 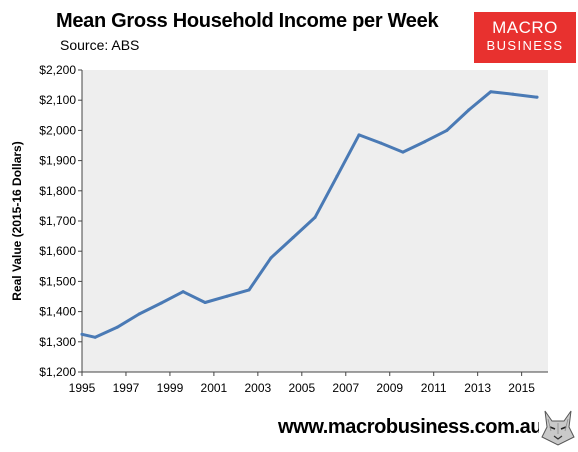 What do you see at coordinates (57, 312) in the screenshot?
I see `y-tick-label: $1,400` at bounding box center [57, 312].